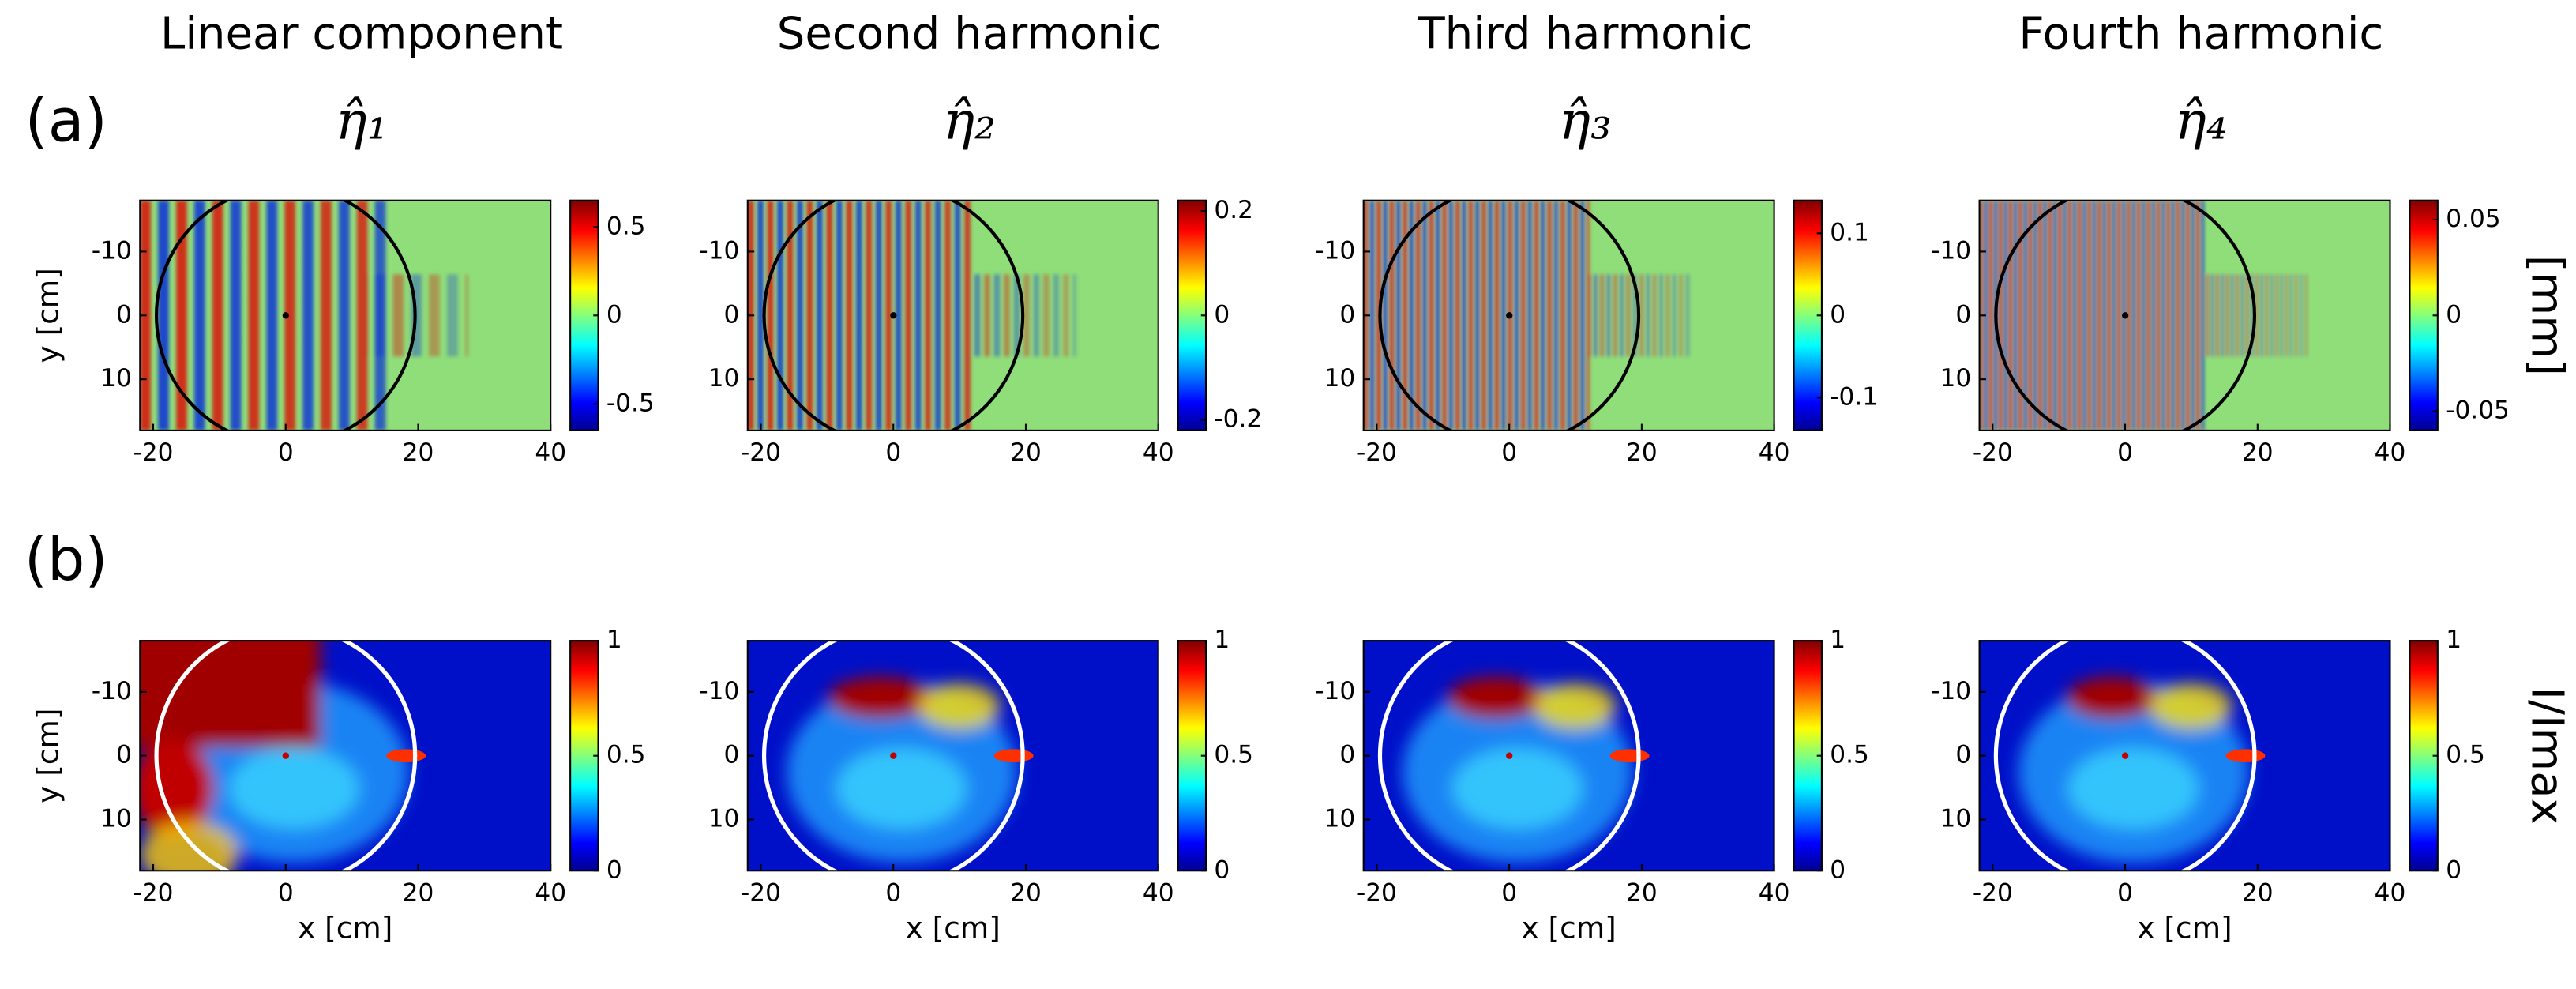 The height and width of the screenshot is (989, 2576). Describe the element at coordinates (2478, 411) in the screenshot. I see `colorbar-tick-label: -0.05` at that location.